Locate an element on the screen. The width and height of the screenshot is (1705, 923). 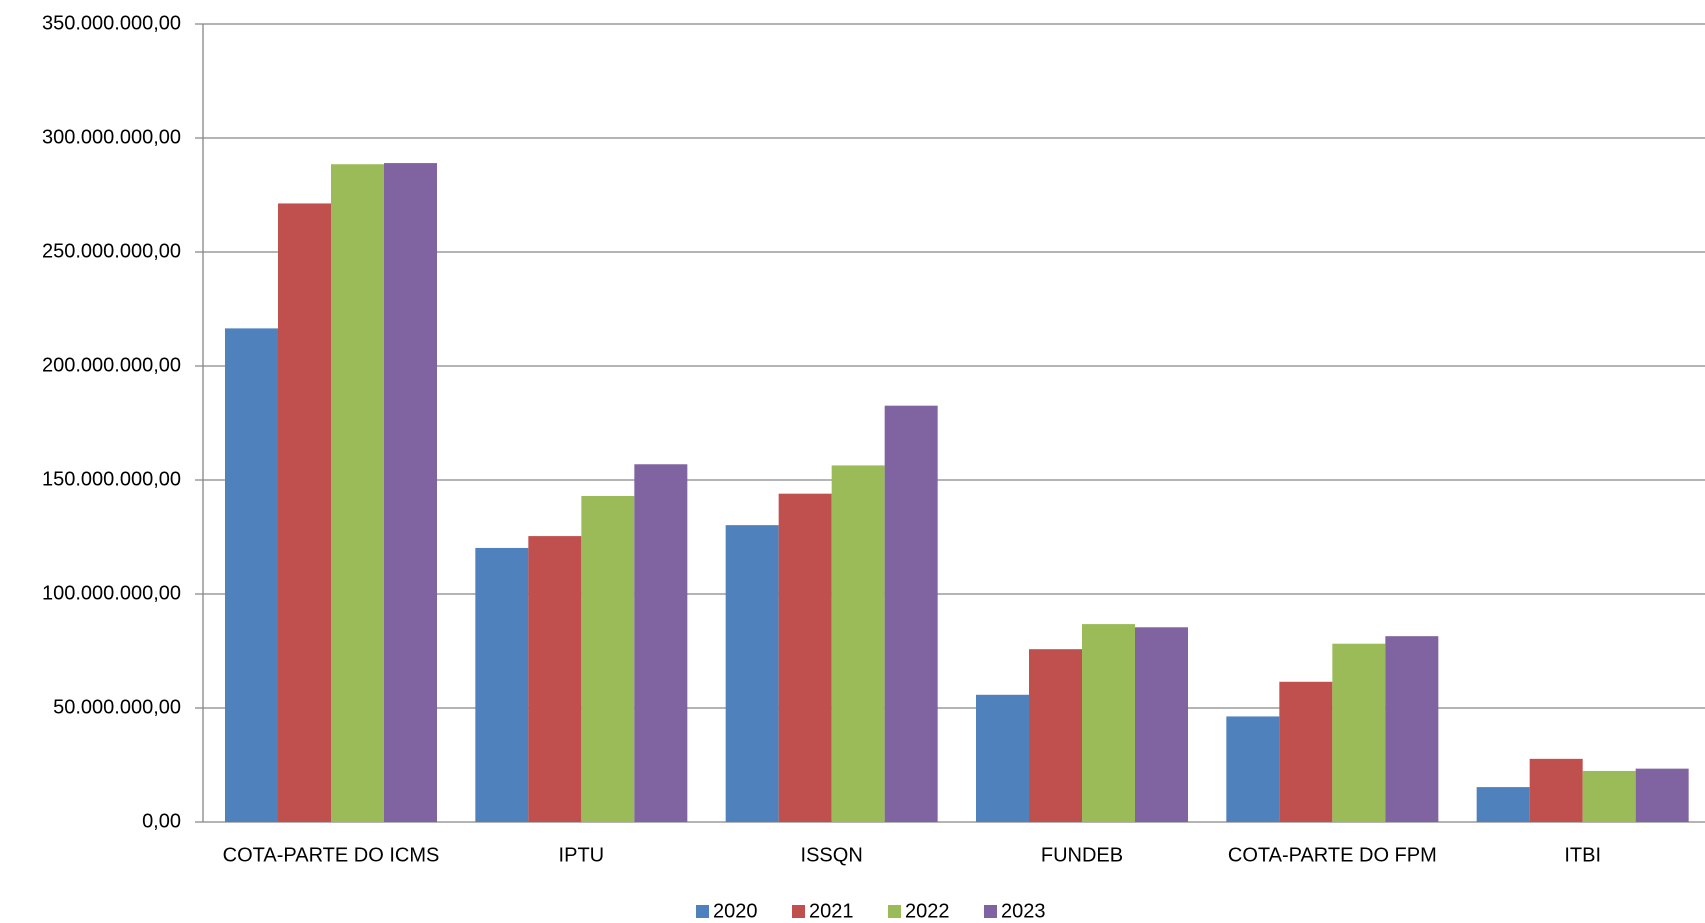
y-tick-label: 350.000.000,00 is located at coordinates (111, 23).